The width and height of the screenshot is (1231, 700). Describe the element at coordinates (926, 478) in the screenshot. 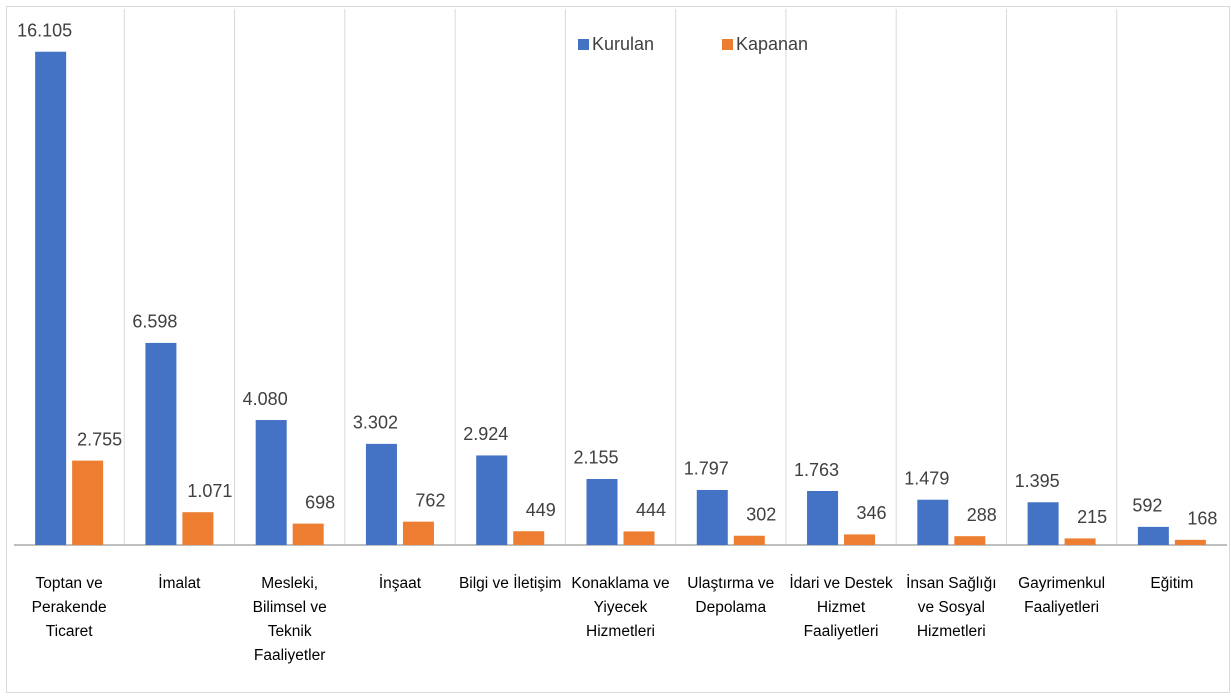

I see `data-label: 1.479` at that location.